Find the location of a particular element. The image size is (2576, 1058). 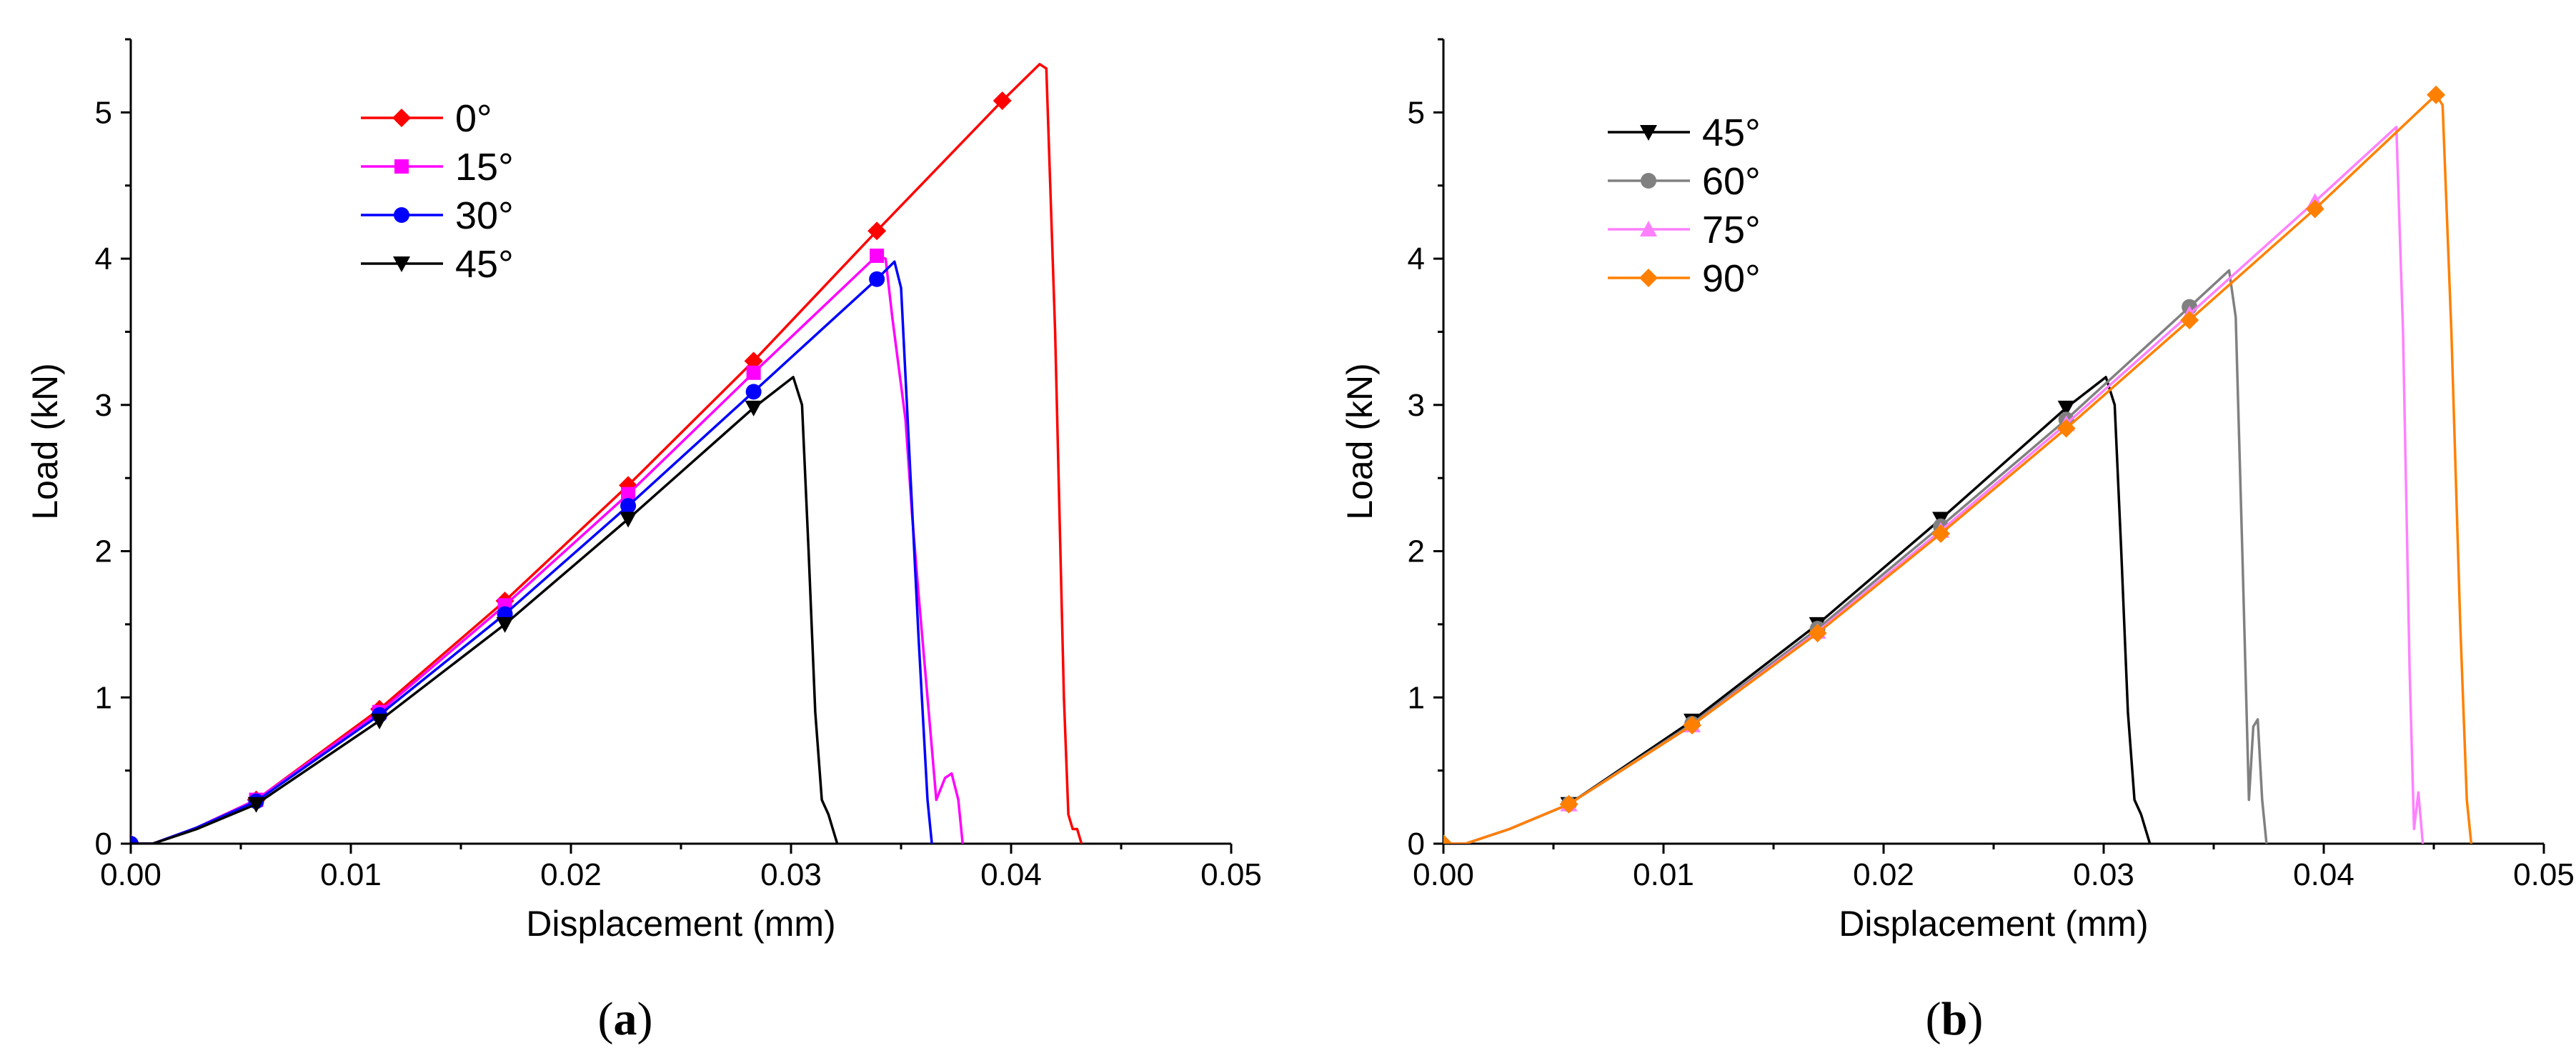

legend-item: 15° is located at coordinates (437, 168).